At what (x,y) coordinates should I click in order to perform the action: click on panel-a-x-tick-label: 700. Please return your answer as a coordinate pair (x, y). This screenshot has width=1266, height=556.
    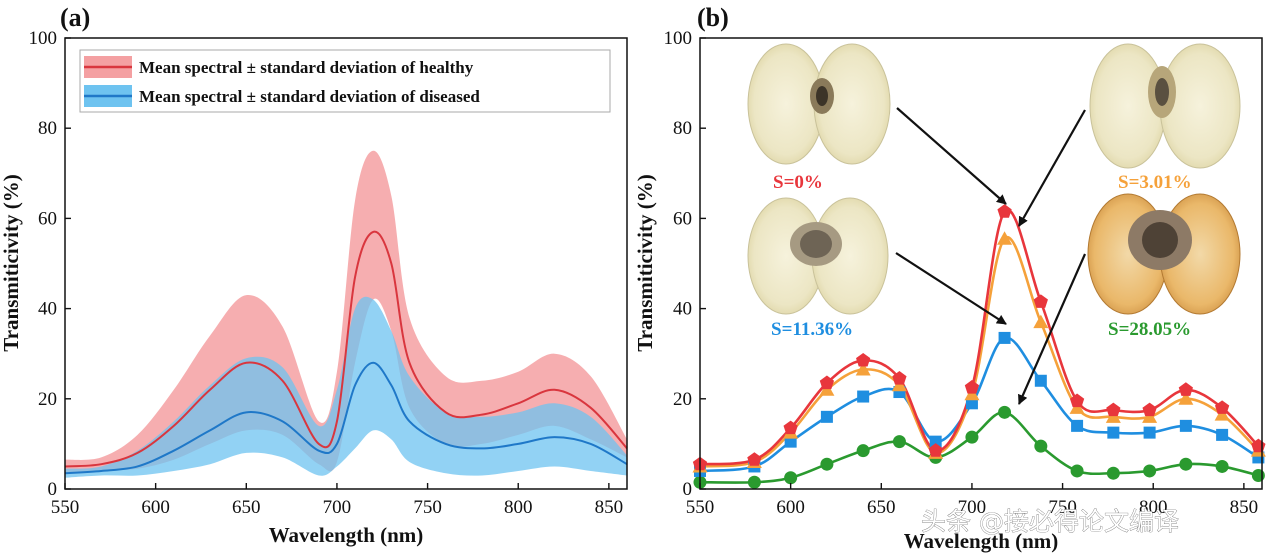
    Looking at the image, I should click on (337, 507).